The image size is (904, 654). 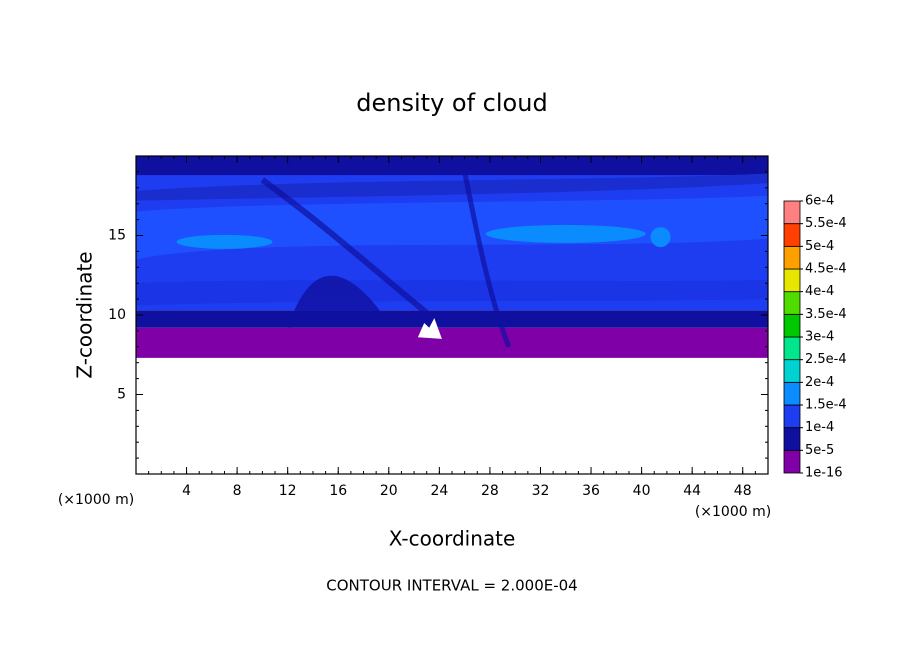 What do you see at coordinates (819, 382) in the screenshot?
I see `colorbar-label: 2e-4` at bounding box center [819, 382].